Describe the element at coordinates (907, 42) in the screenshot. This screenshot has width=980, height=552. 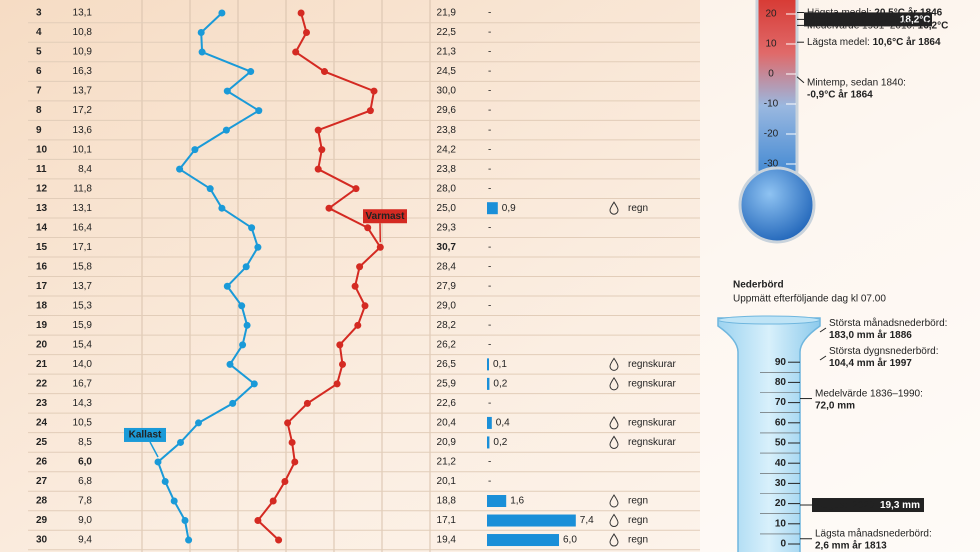
I see `note-value: 10,6°C år 1864` at that location.